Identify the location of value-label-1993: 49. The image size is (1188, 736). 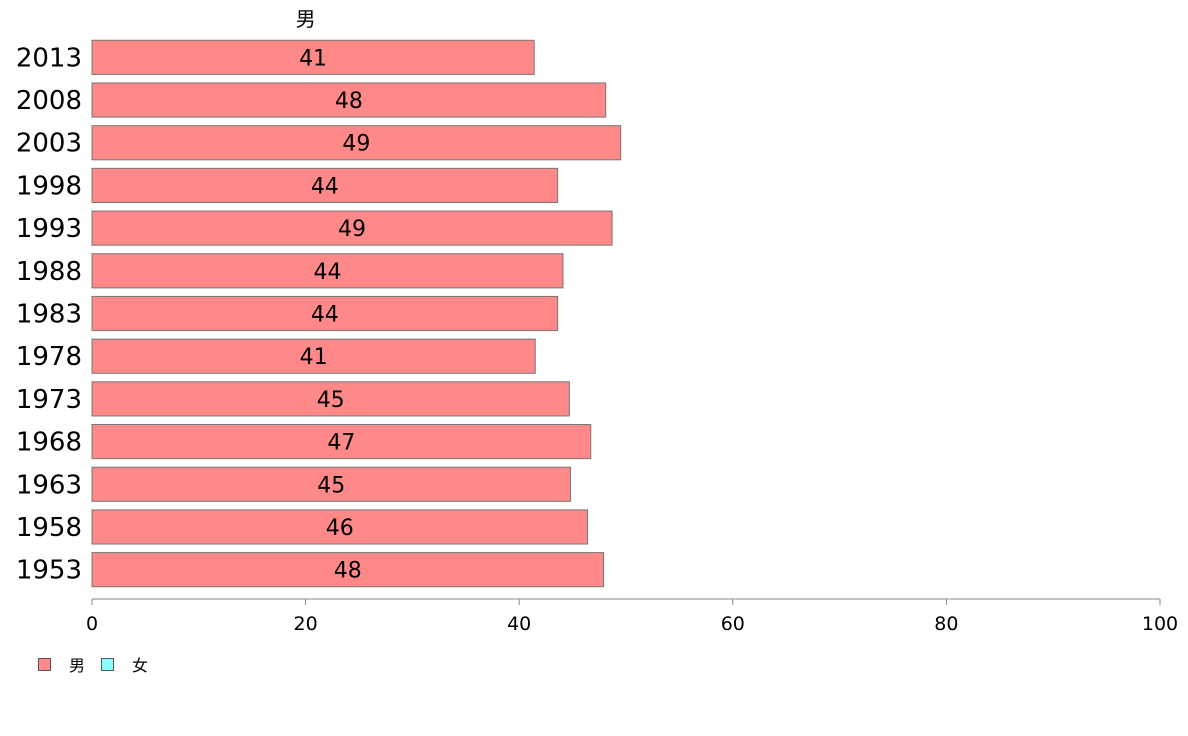
(352, 229).